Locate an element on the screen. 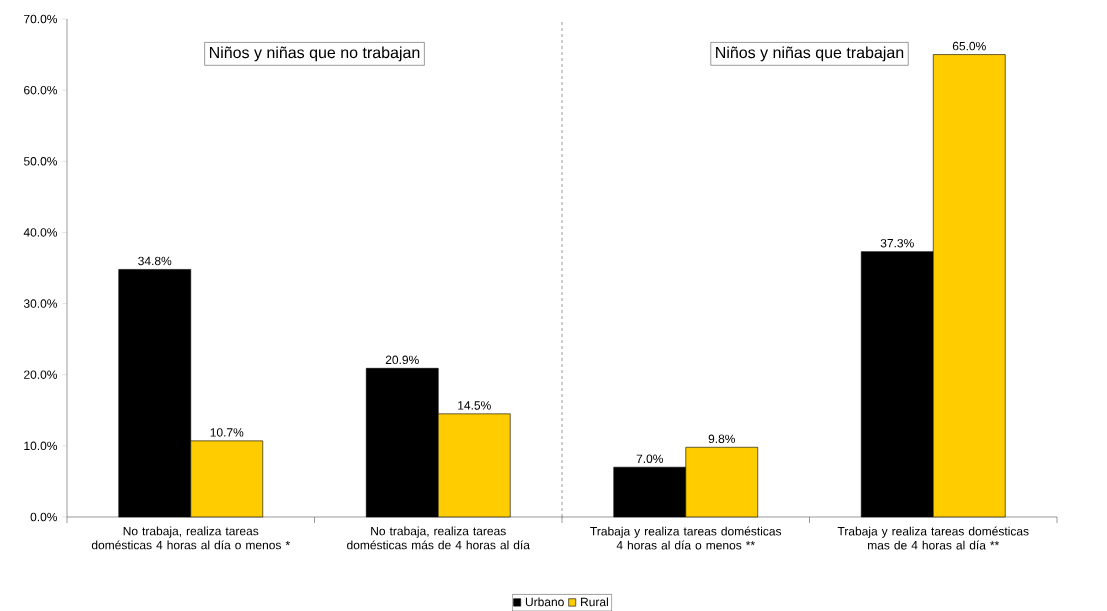 The width and height of the screenshot is (1107, 611). data-label: 65.0% is located at coordinates (969, 46).